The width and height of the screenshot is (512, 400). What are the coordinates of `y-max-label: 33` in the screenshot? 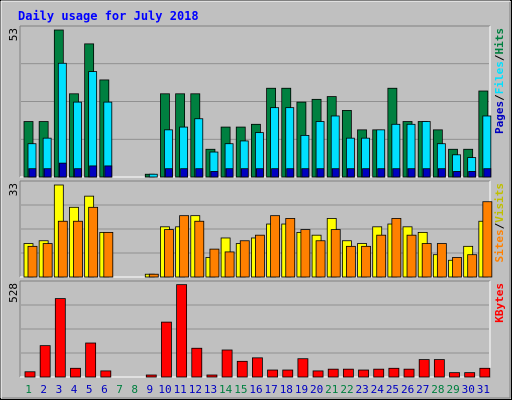 It's located at (13, 189).